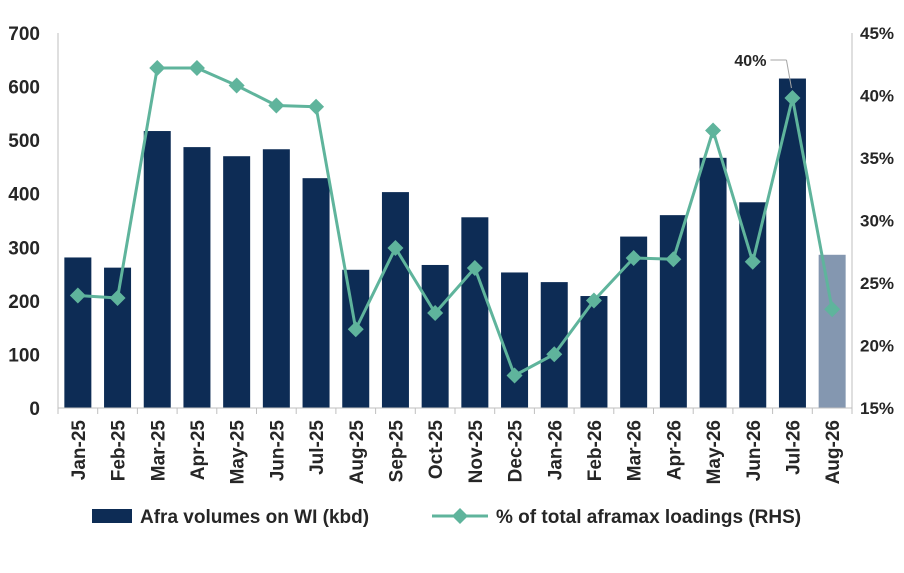  Describe the element at coordinates (24, 248) in the screenshot. I see `left-axis-tick-label: 300` at that location.